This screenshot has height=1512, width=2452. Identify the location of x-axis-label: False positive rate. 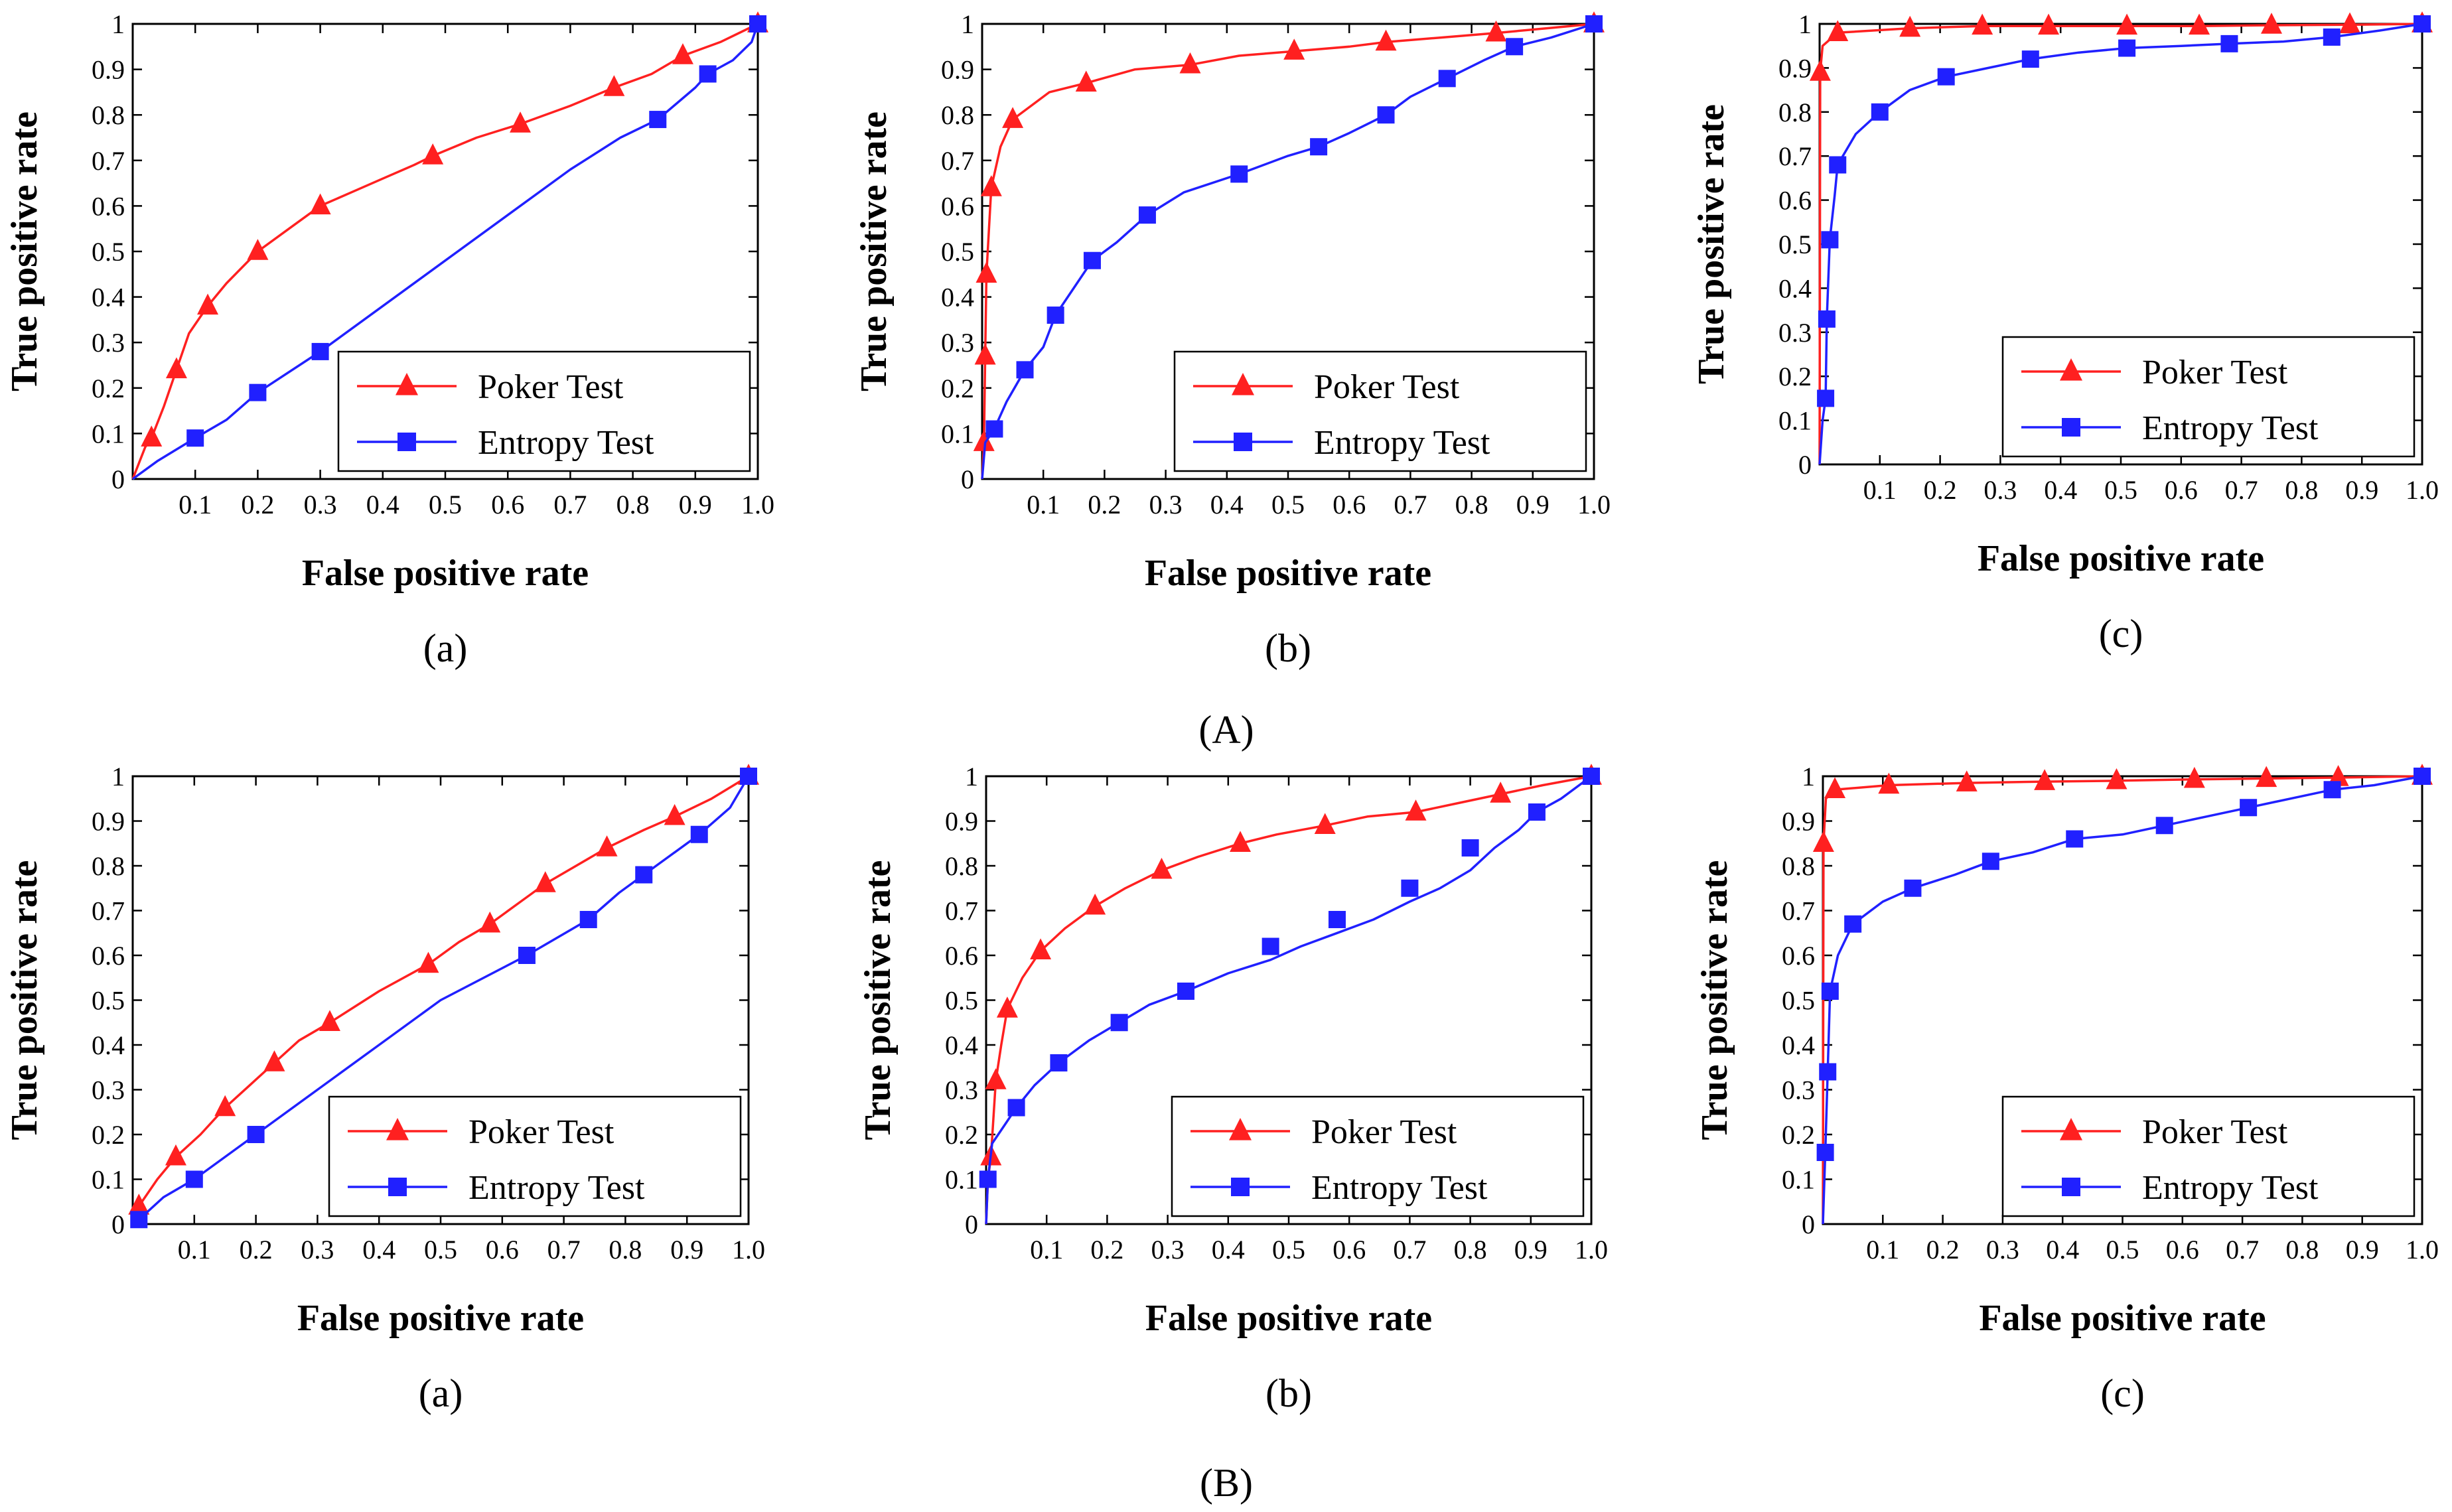
(2121, 558).